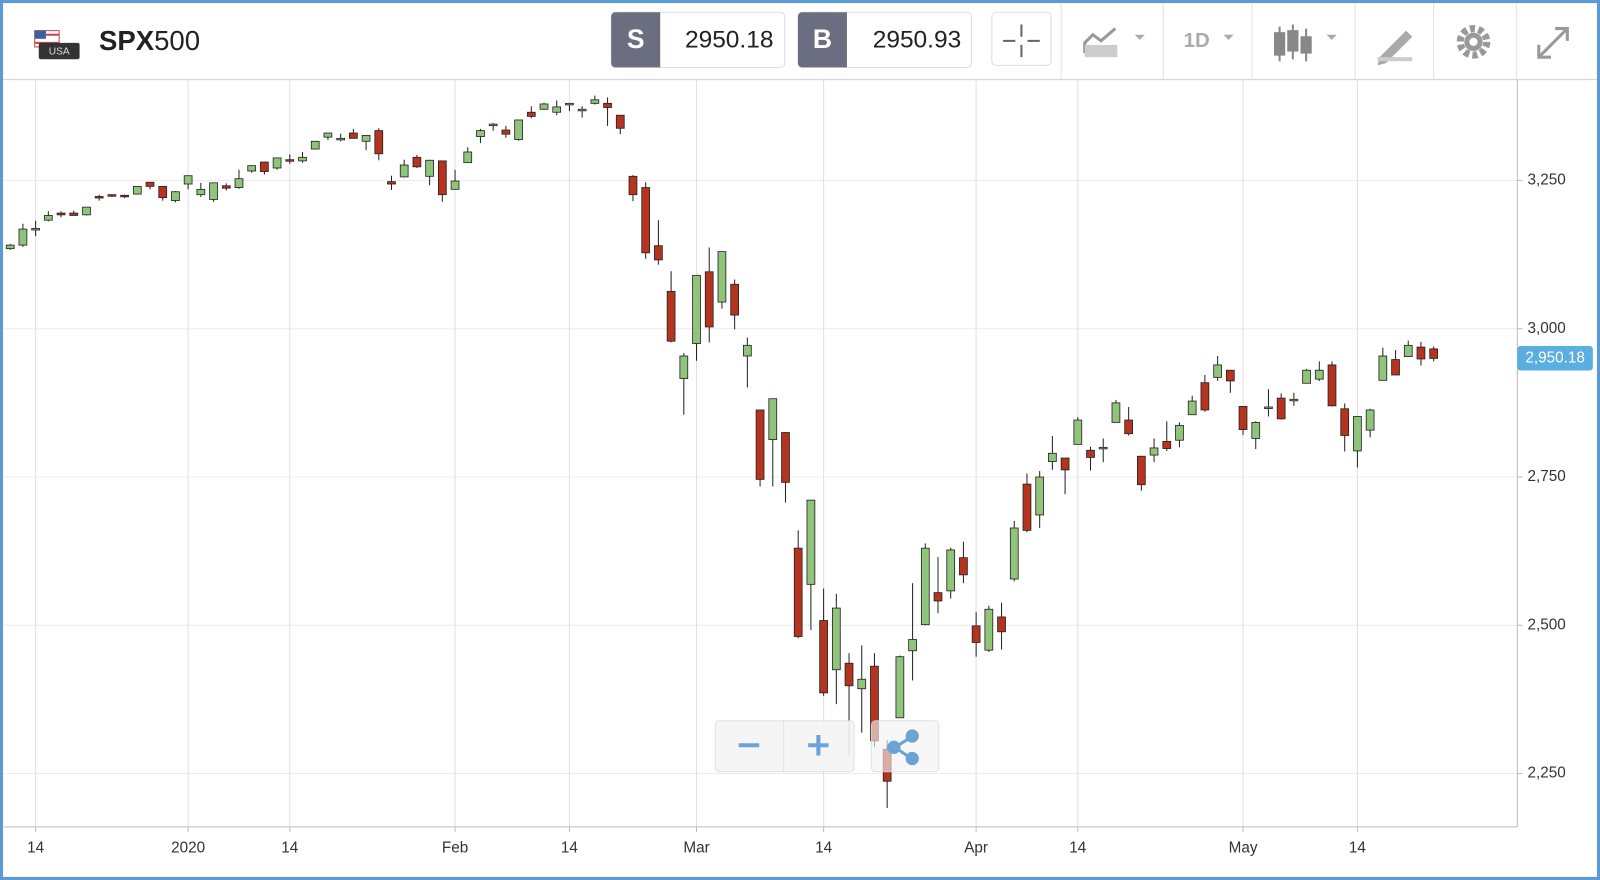 The image size is (1600, 880). I want to click on chart-type-button, so click(1114, 42).